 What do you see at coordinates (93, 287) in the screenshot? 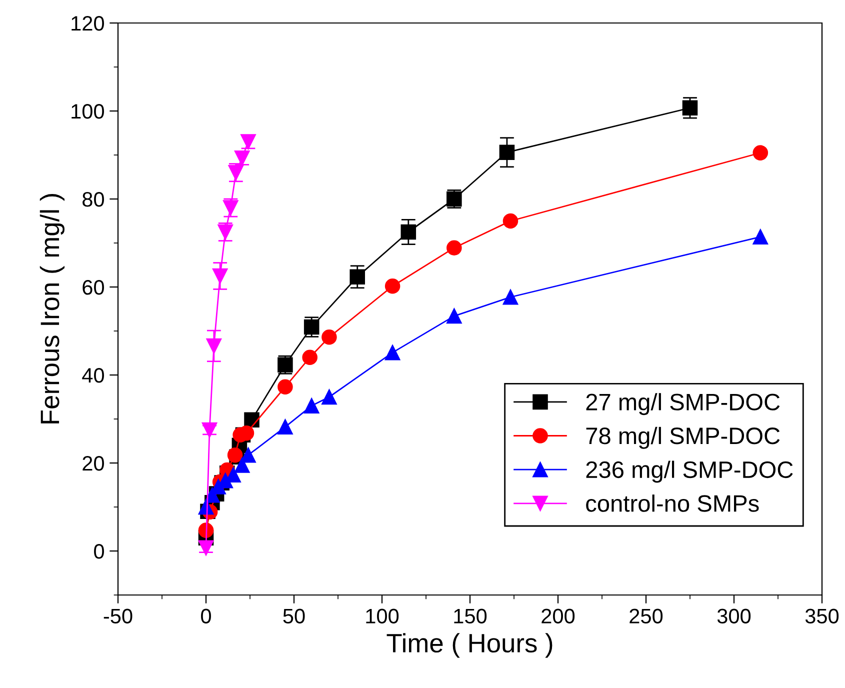
I see `y-tick-label: 60` at bounding box center [93, 287].